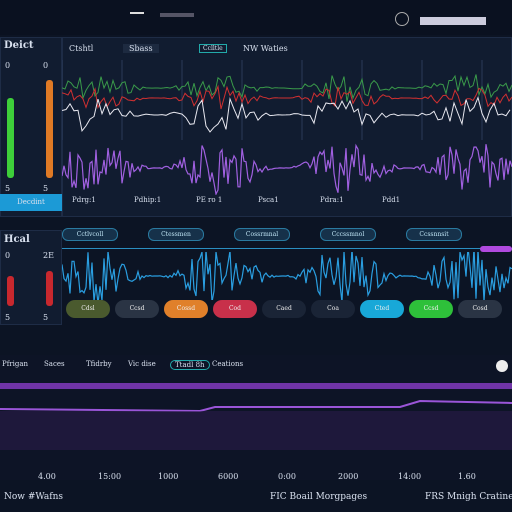  What do you see at coordinates (319, 497) in the screenshot?
I see `footer-title: FIC Boail Morgpages` at bounding box center [319, 497].